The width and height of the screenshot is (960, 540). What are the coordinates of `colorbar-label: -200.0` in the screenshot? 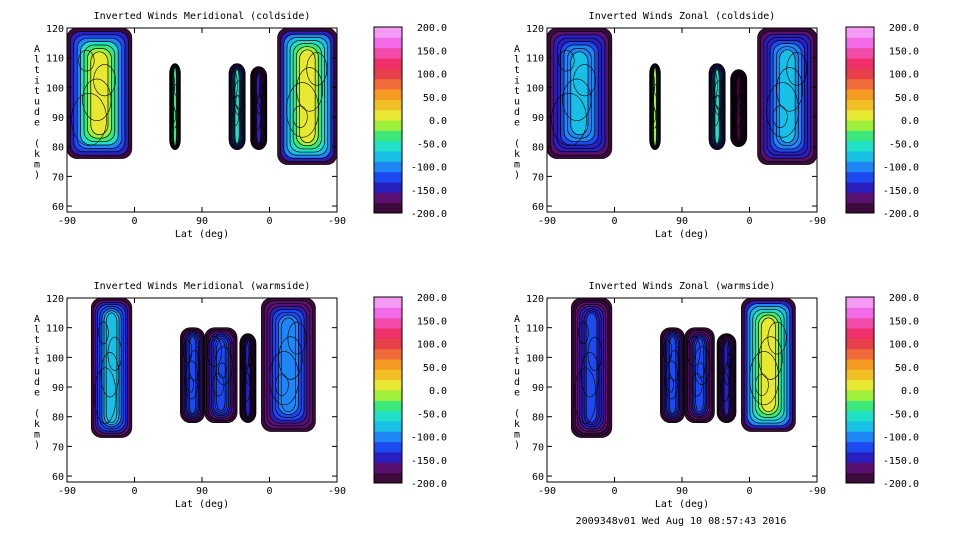 It's located at (429, 214).